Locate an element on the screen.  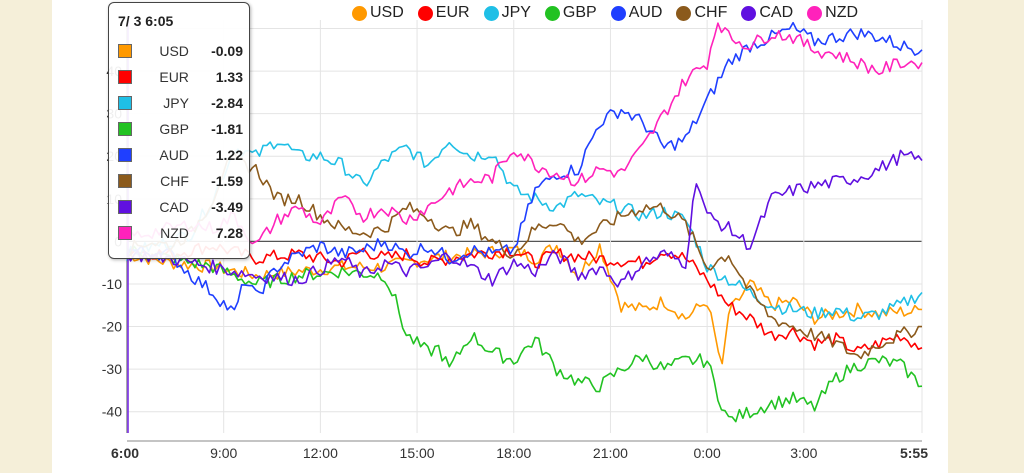
y-tick-label: -10 is located at coordinates (112, 284).